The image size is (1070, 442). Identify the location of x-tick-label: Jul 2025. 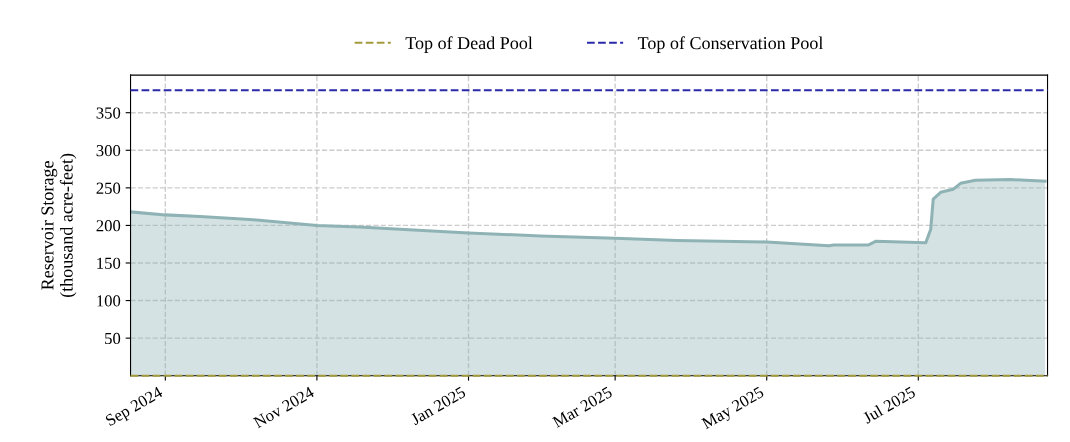
(889, 404).